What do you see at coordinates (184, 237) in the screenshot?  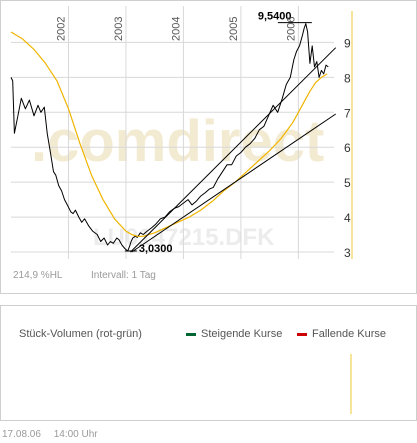 I see `instrument-overlay: LU0147215.DFK` at bounding box center [184, 237].